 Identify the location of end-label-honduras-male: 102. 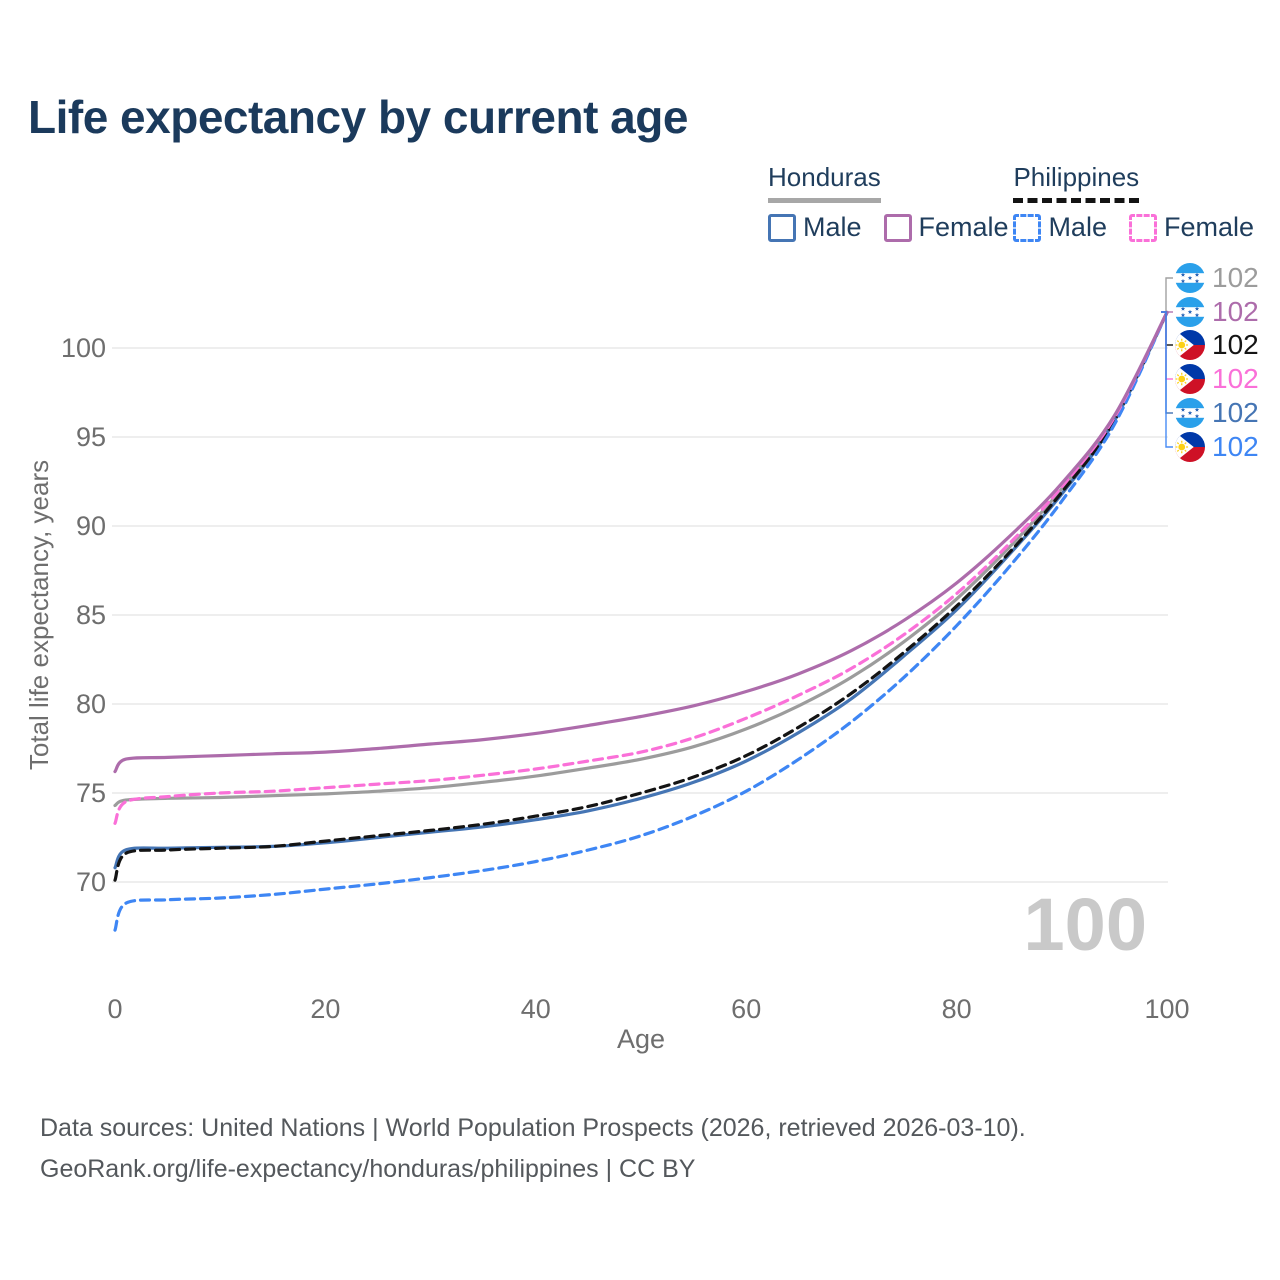
(1217, 412).